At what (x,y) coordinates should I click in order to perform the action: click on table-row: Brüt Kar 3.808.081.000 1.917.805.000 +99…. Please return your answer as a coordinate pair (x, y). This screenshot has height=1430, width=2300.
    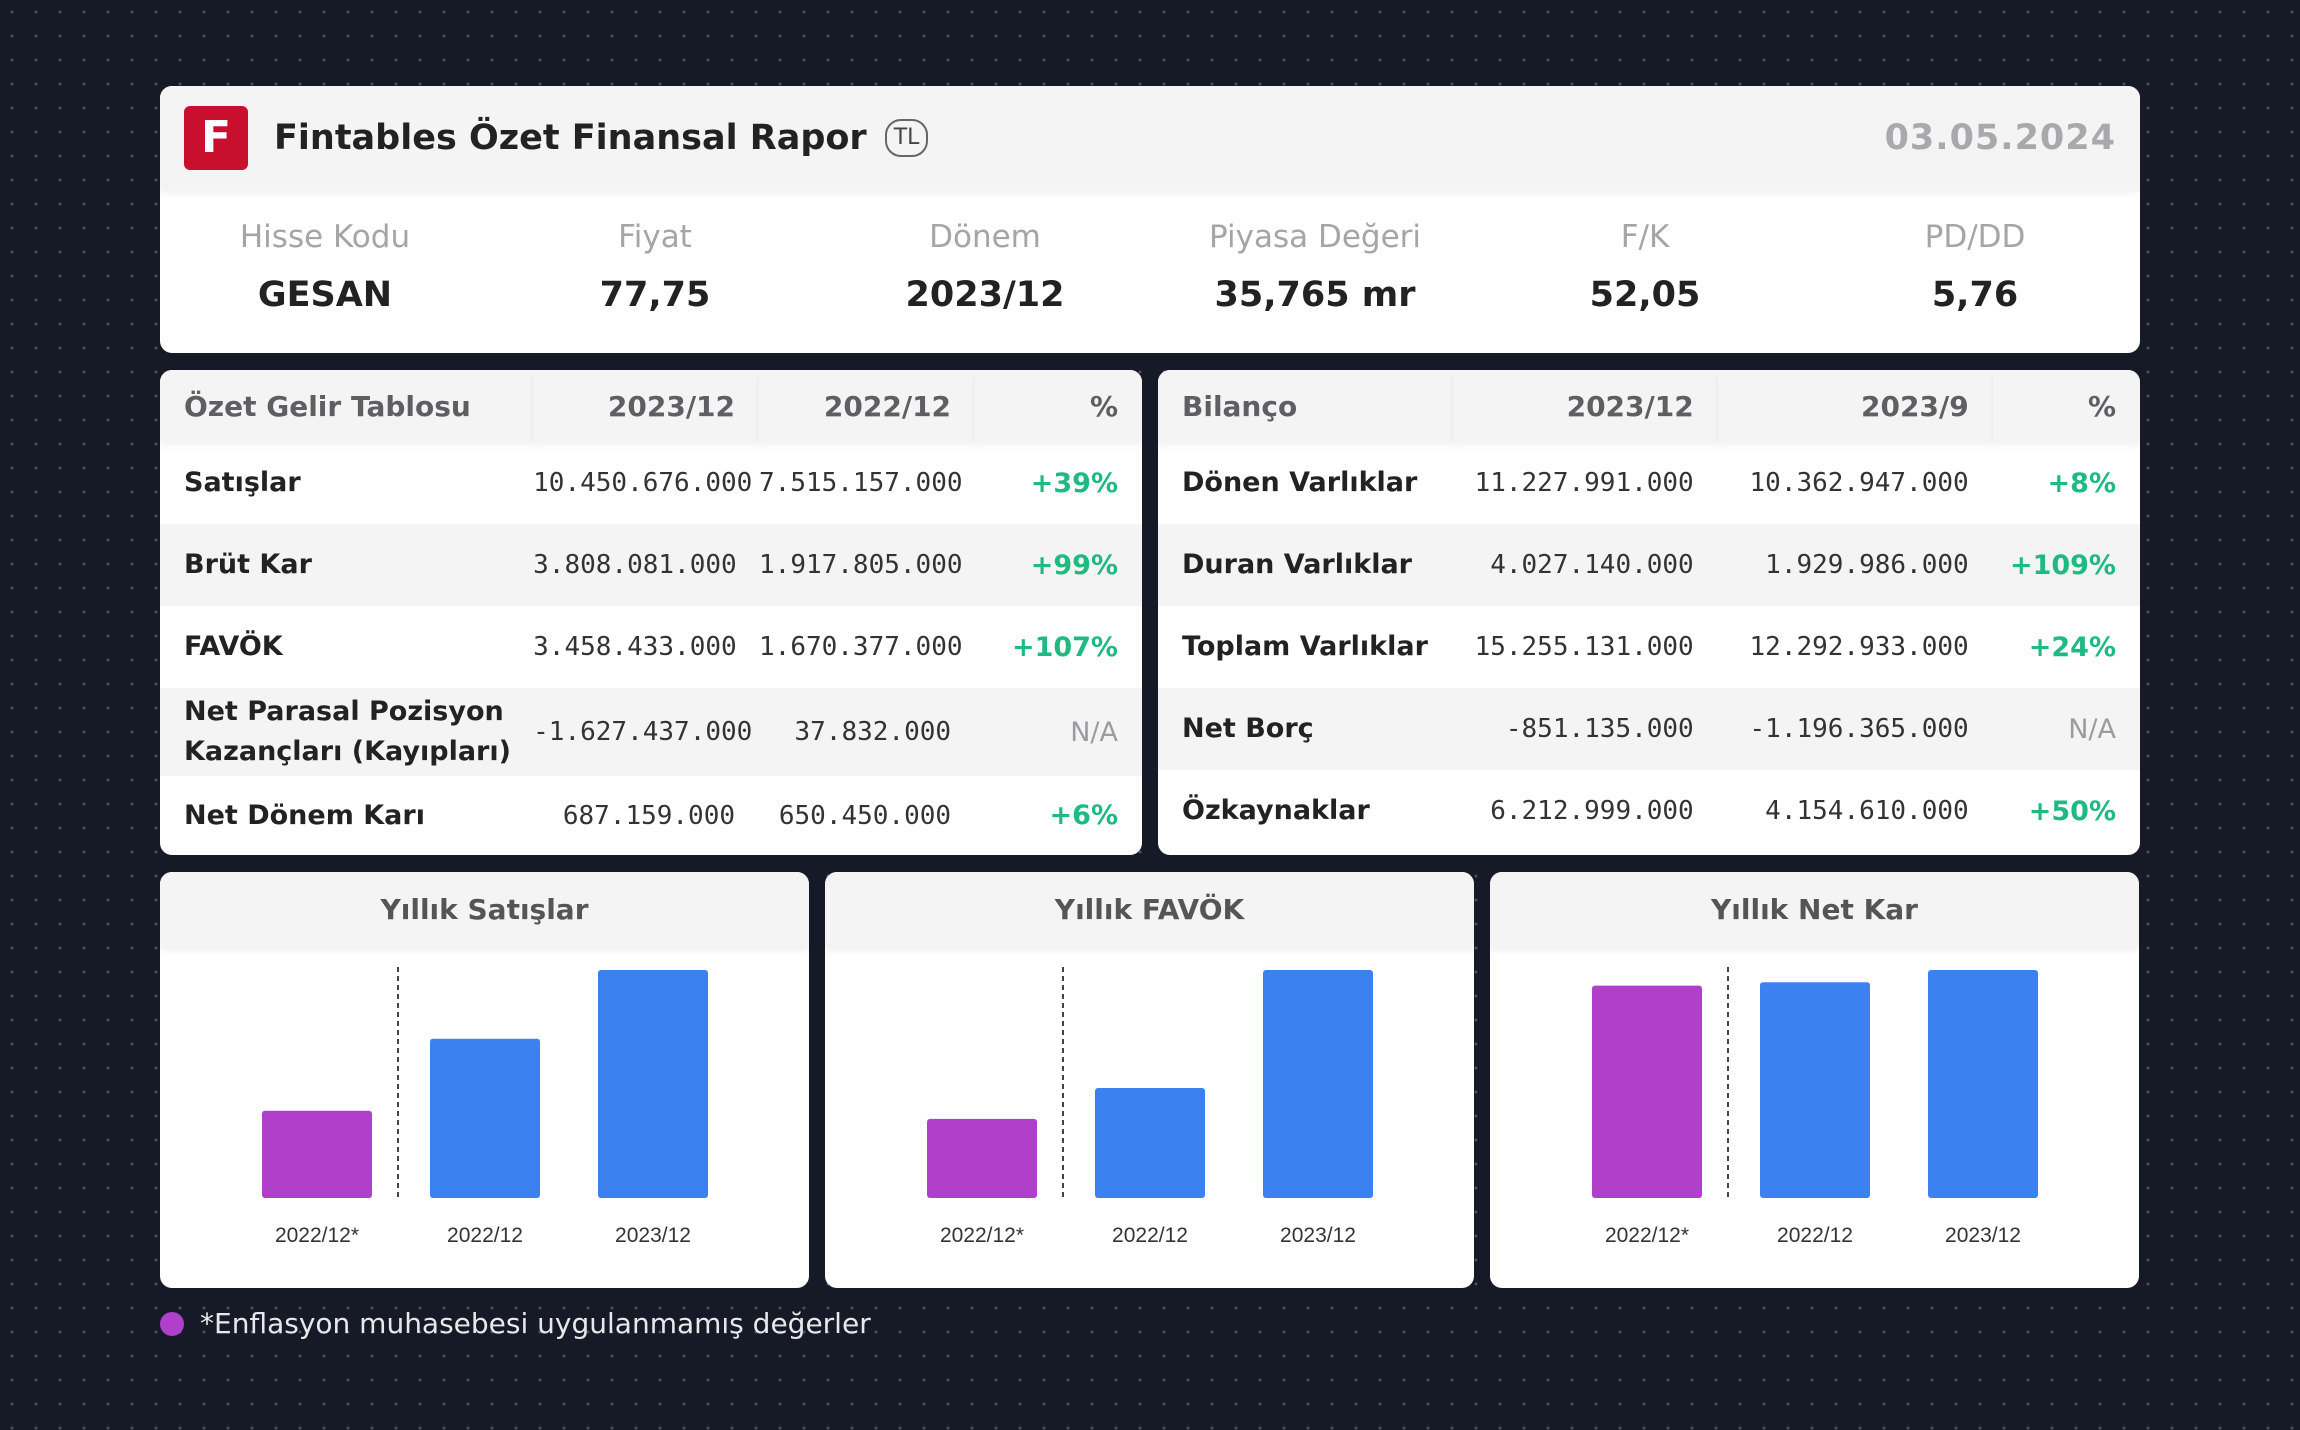
    Looking at the image, I should click on (651, 565).